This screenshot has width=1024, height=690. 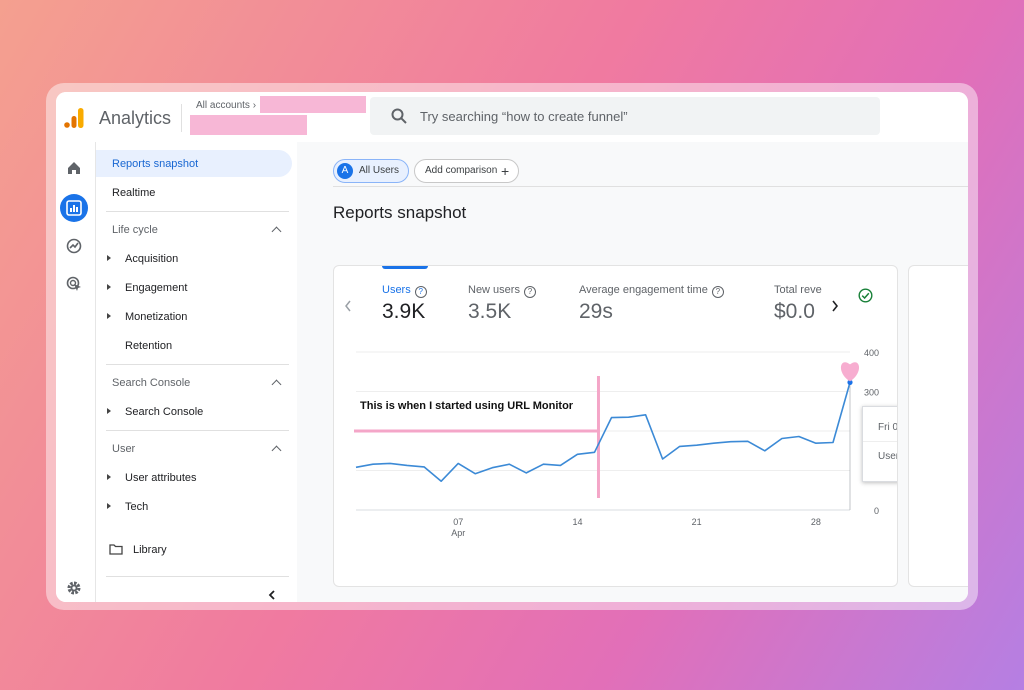 What do you see at coordinates (871, 353) in the screenshot?
I see `y-tick-label: 400` at bounding box center [871, 353].